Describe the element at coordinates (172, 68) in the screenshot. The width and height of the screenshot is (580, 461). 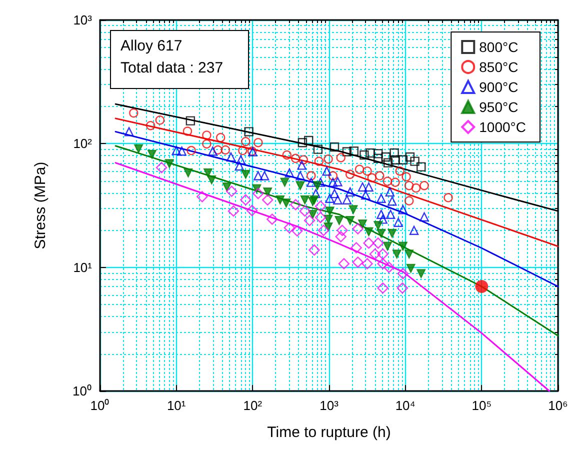
I see `annotation: Total data : 237` at that location.